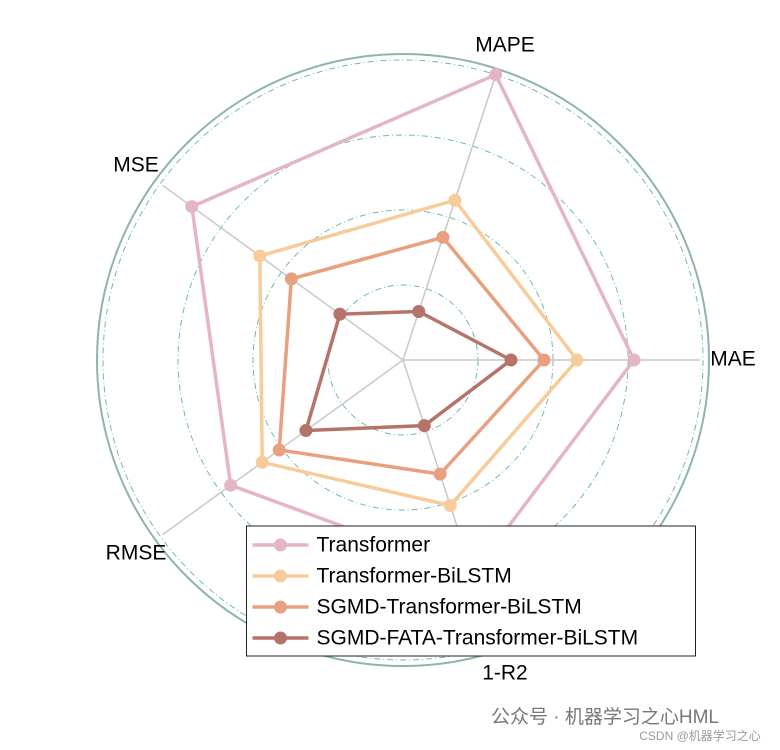 This screenshot has width=780, height=750. I want to click on watermark: 公众号 · 机器学习之心HML, so click(605, 717).